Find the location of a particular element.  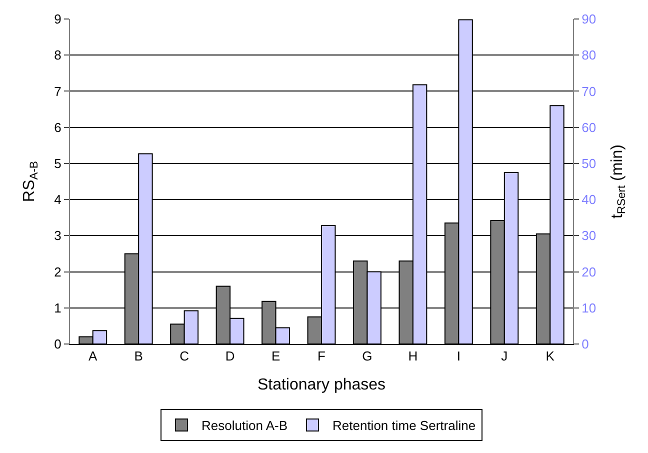

y2-tick-label: 50 is located at coordinates (589, 163).